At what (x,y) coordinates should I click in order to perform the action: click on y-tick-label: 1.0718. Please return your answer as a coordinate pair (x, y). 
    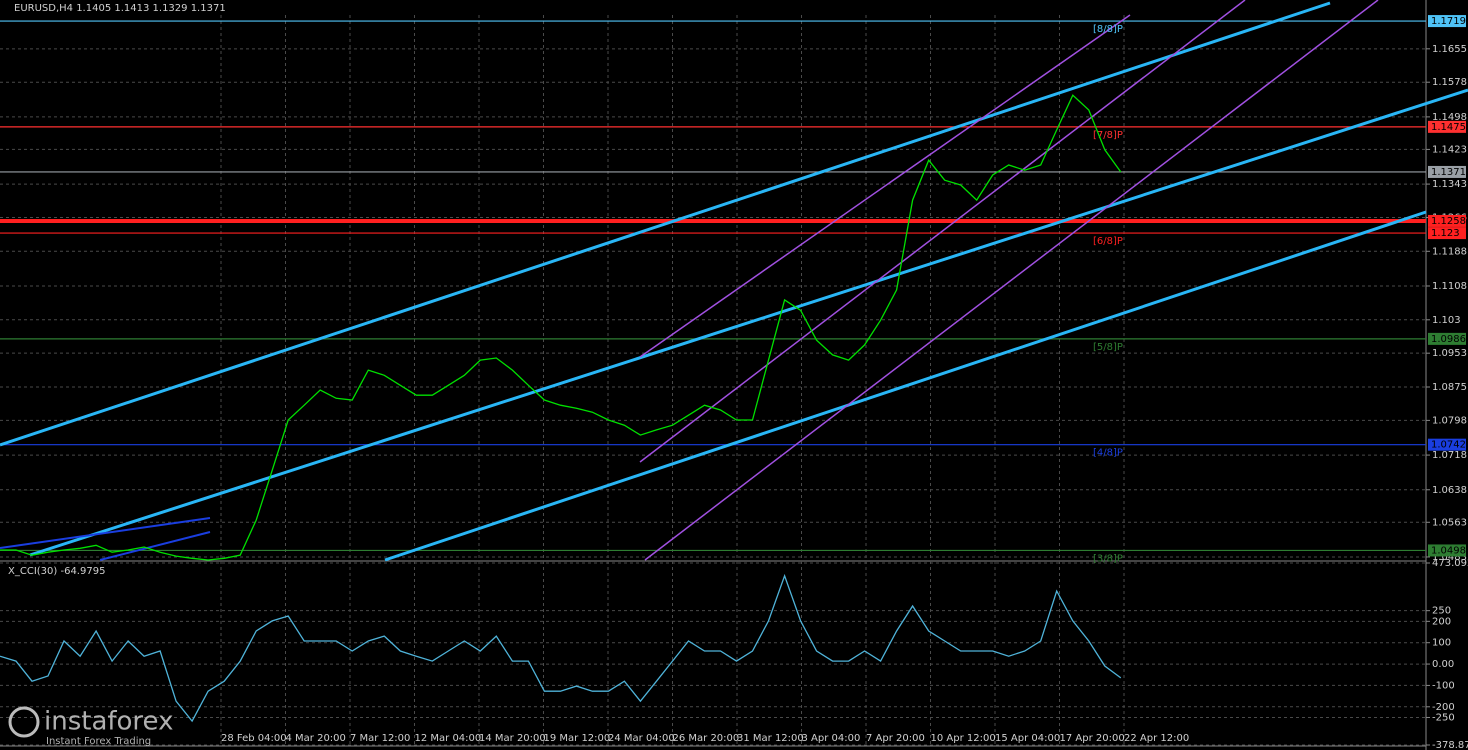
    Looking at the image, I should click on (1449, 455).